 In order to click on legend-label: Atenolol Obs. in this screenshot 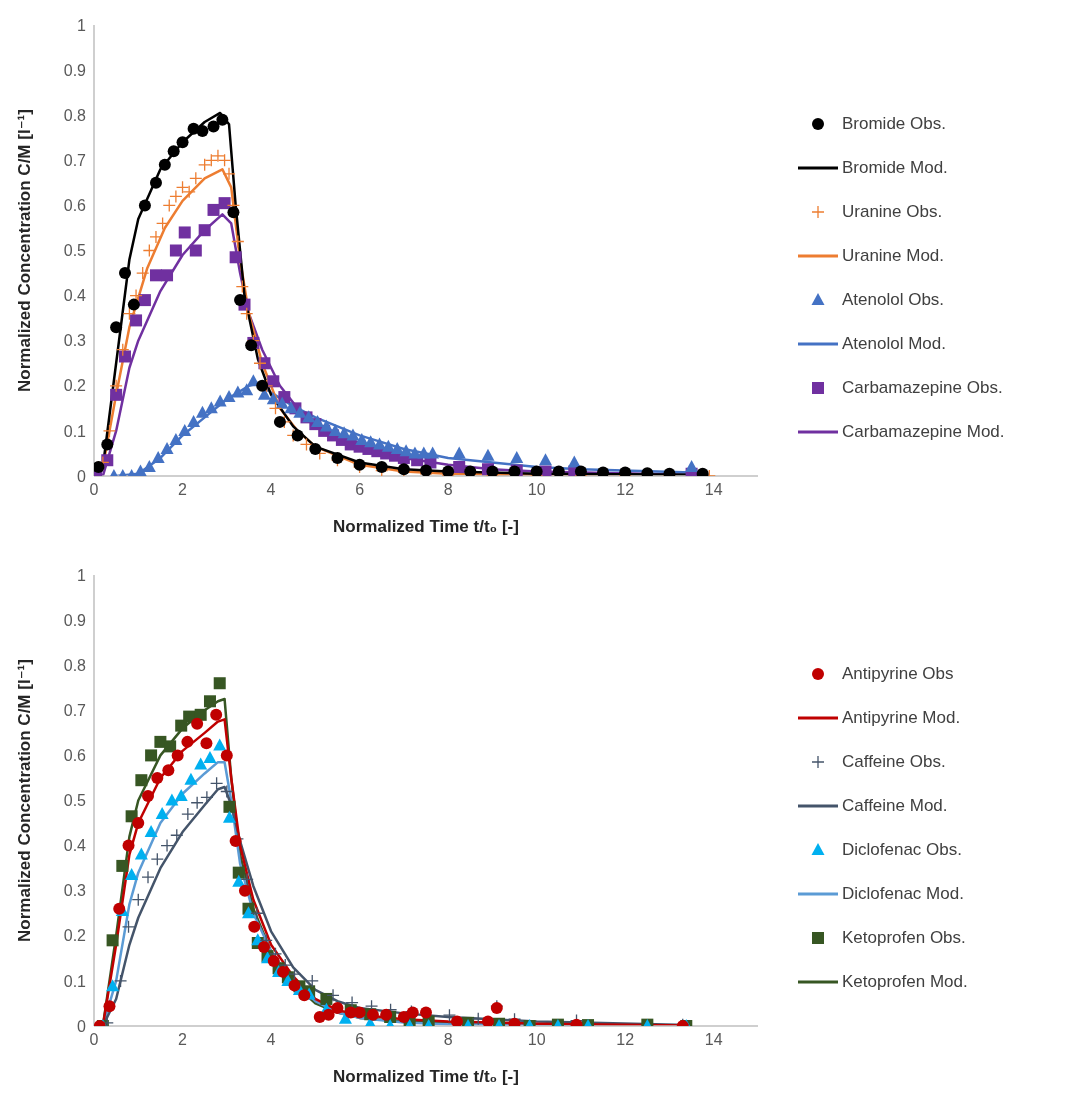, I will do `click(893, 300)`.